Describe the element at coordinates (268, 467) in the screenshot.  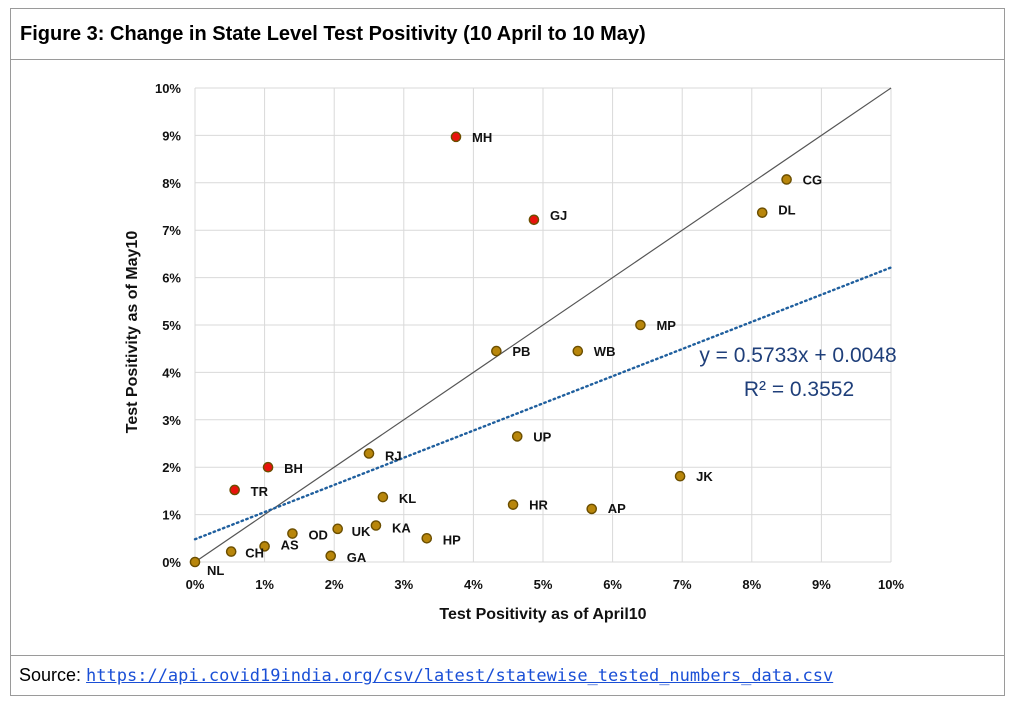
I see `data-point-bh` at that location.